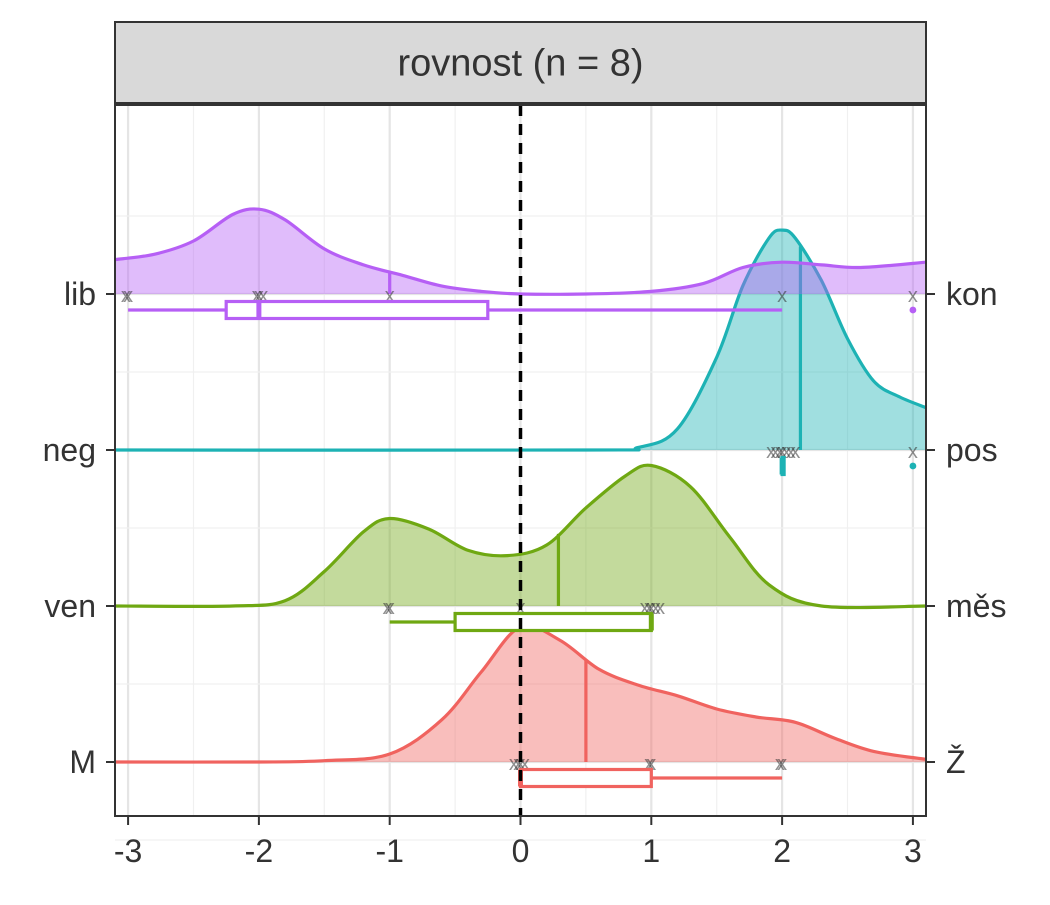 The width and height of the screenshot is (1050, 905). I want to click on facet-title: rovnost (n = 8), so click(520, 64).